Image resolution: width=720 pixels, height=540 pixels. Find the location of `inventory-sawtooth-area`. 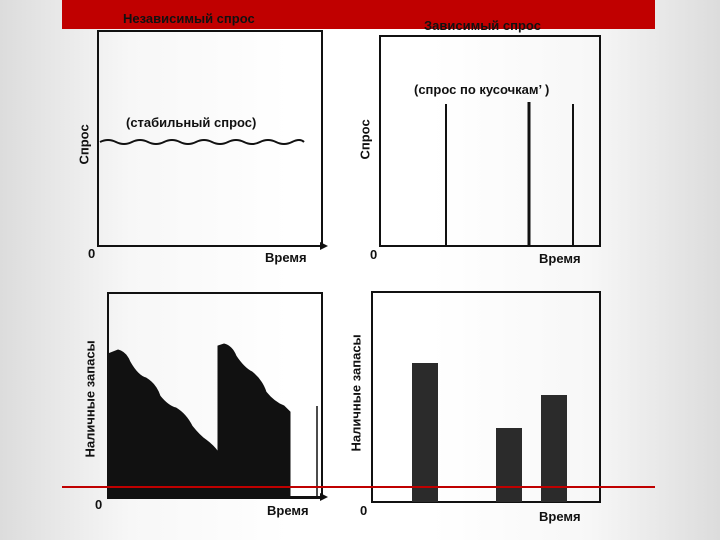

inventory-sawtooth-area is located at coordinates (199, 420).